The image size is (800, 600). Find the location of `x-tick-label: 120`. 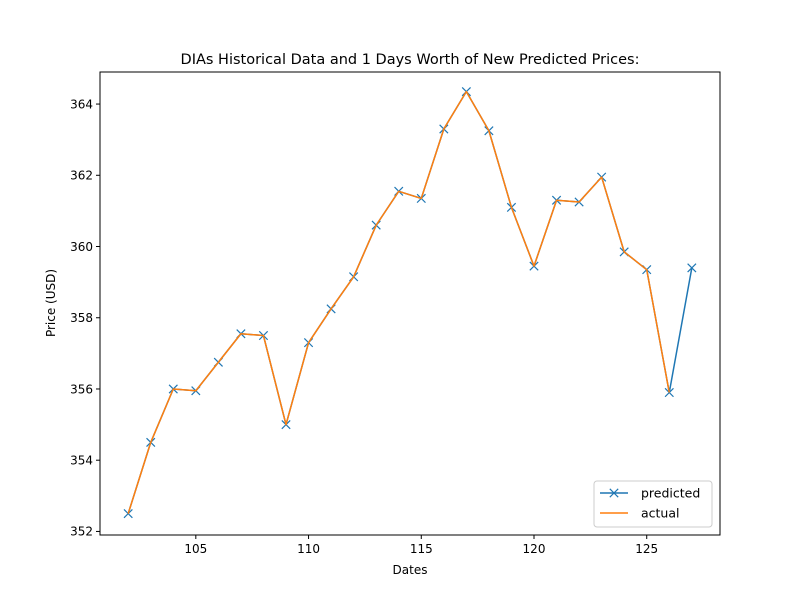

x-tick-label: 120 is located at coordinates (534, 549).